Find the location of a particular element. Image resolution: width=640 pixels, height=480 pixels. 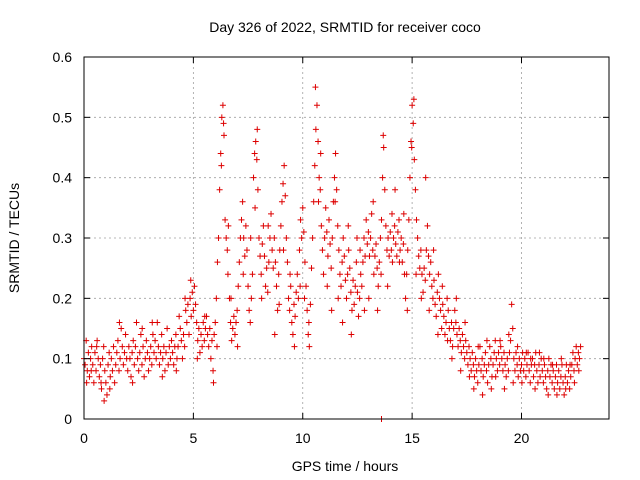

y-tick-label: 0.5 is located at coordinates (63, 117).